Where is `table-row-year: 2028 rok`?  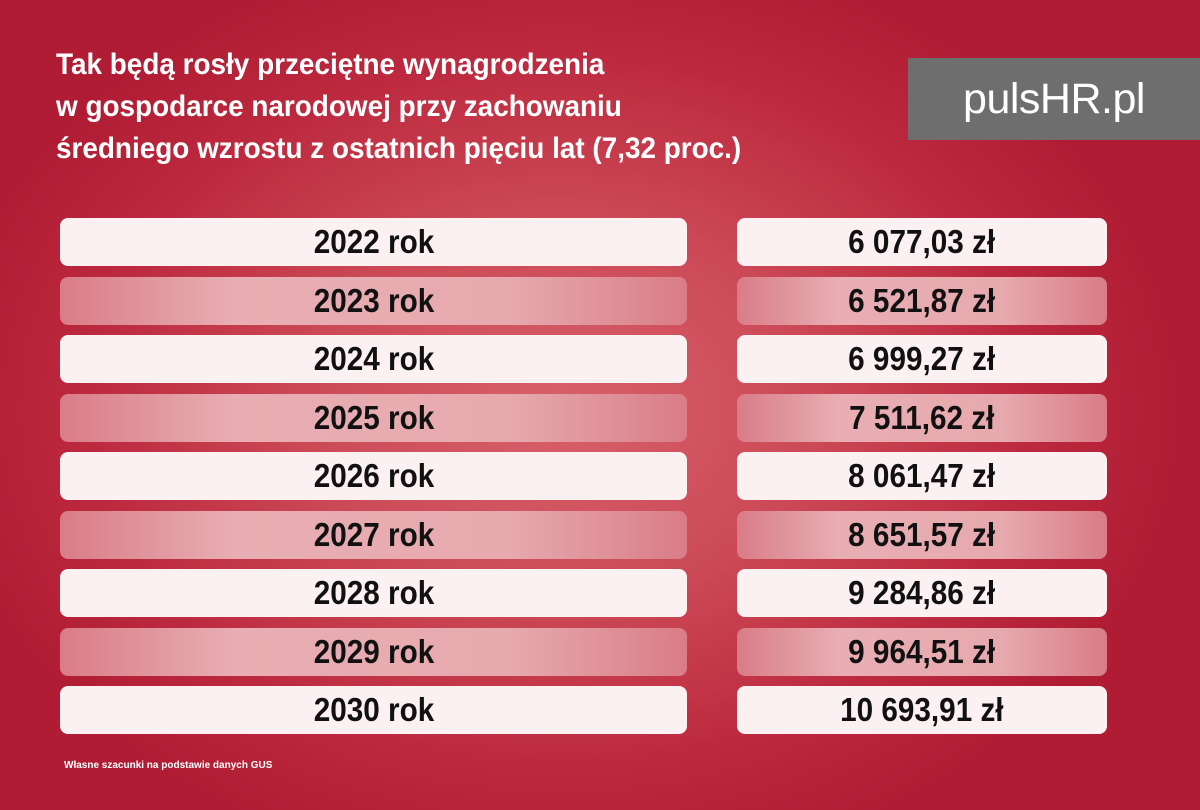 table-row-year: 2028 rok is located at coordinates (373, 593).